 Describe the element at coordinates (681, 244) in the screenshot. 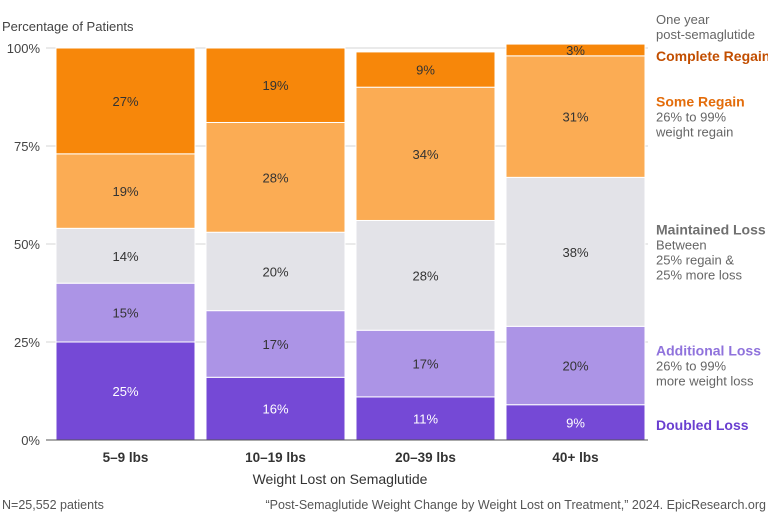

I see `legend-description: Between` at that location.